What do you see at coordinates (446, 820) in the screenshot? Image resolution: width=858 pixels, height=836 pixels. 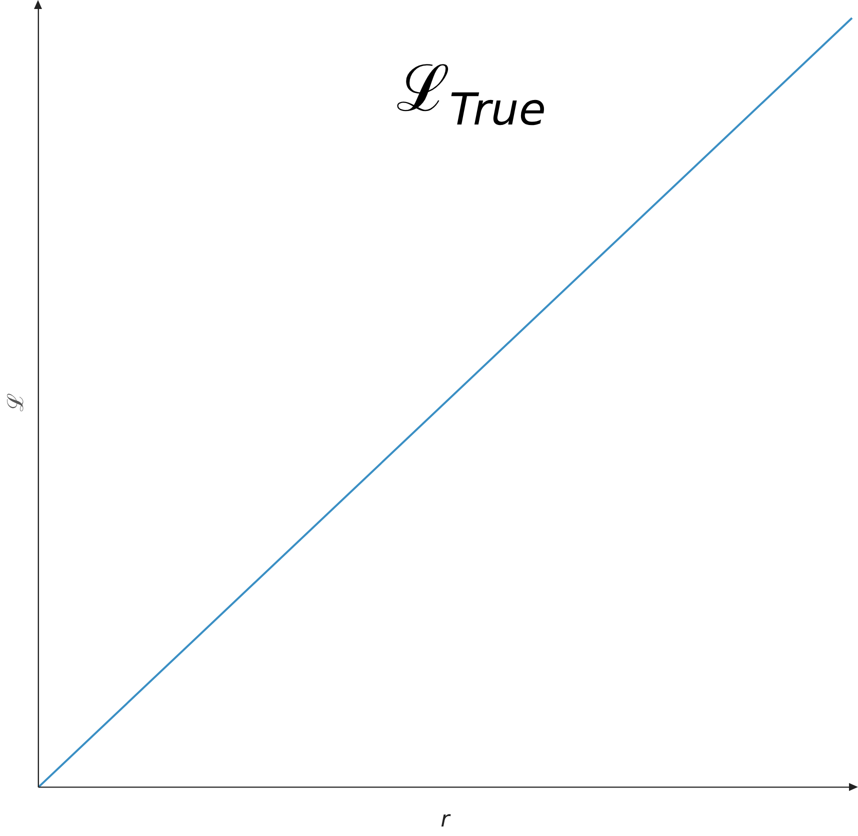 I see `x-axis-title: r` at bounding box center [446, 820].